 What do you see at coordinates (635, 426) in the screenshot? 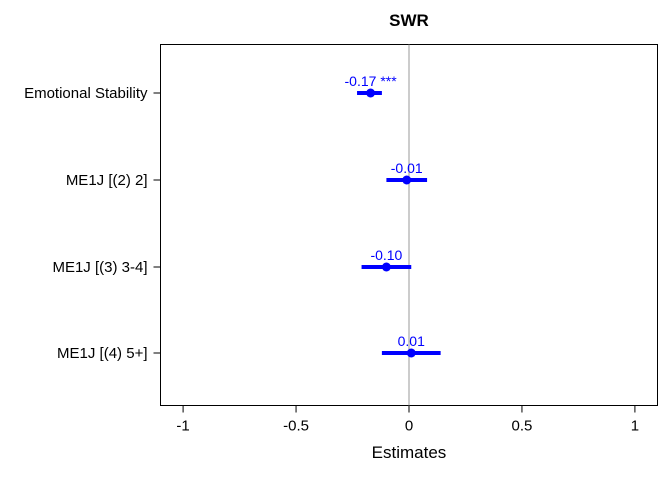
I see `x-tick-label: 1` at bounding box center [635, 426].